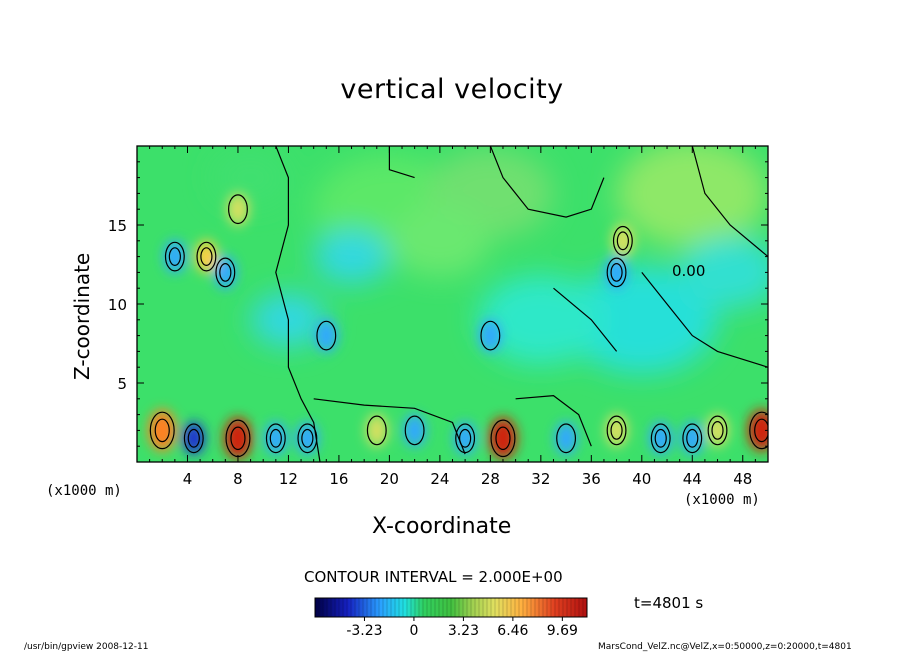 The height and width of the screenshot is (654, 904). I want to click on y-tick-label: 10, so click(117, 305).